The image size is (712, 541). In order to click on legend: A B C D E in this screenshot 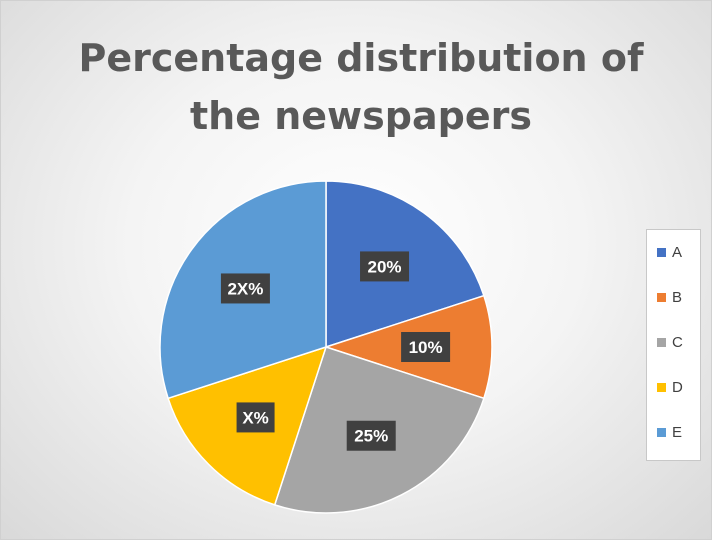, I will do `click(673, 345)`.